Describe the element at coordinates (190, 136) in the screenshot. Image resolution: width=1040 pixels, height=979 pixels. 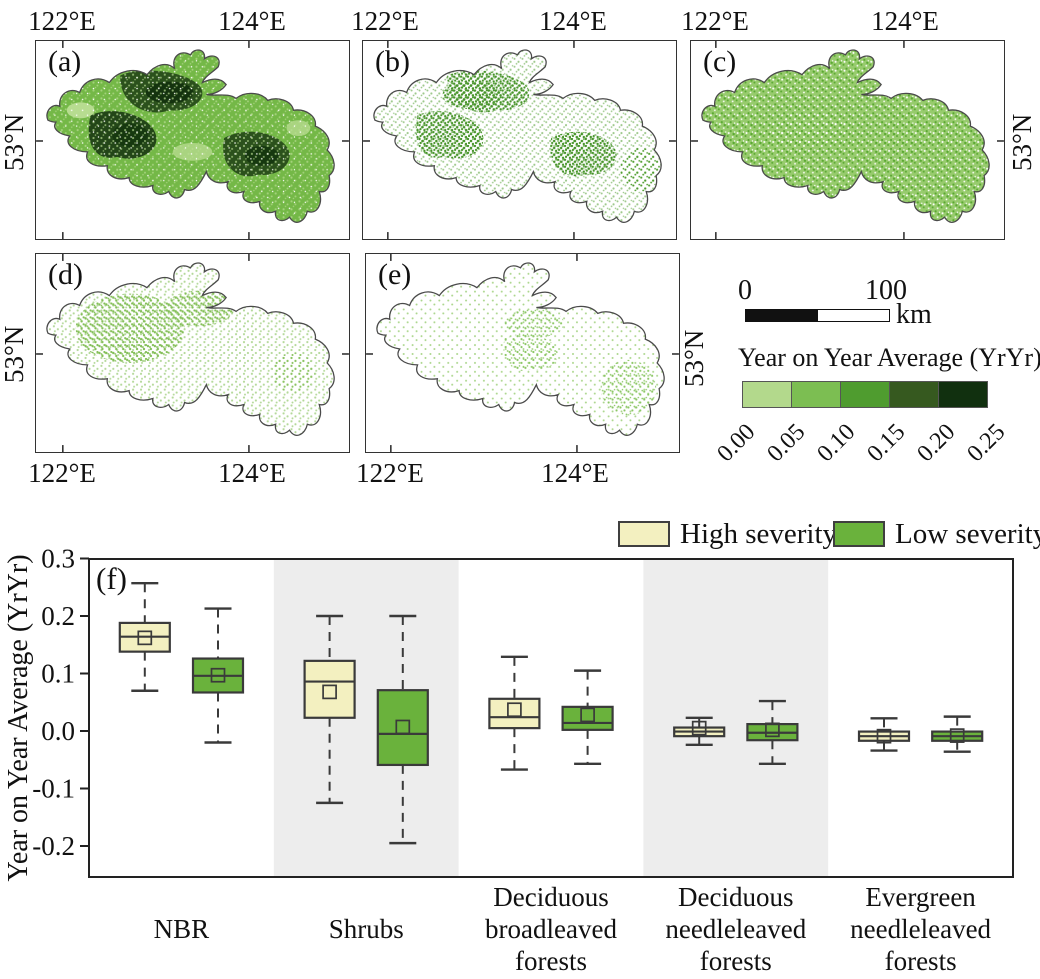
I see `map-a-raster` at that location.